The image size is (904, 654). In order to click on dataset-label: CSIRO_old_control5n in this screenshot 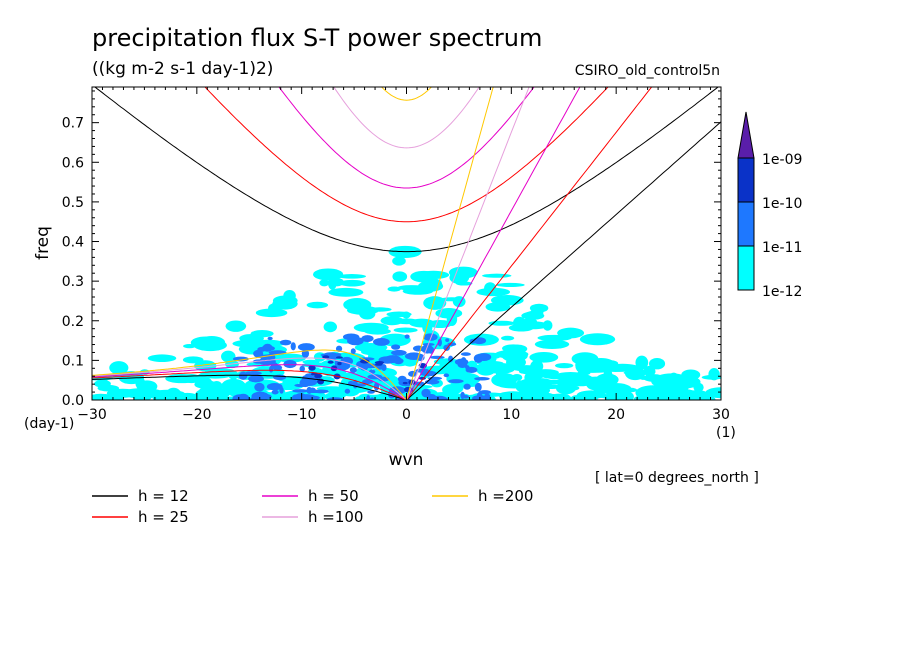, I will do `click(647, 71)`.